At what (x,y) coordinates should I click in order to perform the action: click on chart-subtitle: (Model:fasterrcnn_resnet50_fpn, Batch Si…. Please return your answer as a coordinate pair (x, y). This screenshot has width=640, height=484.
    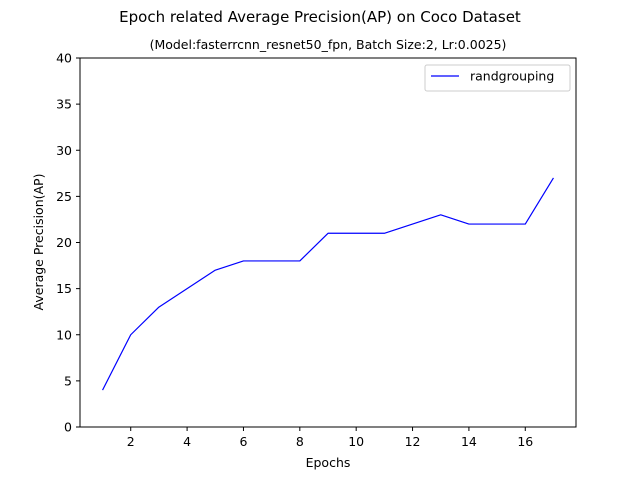
    Looking at the image, I should click on (328, 44).